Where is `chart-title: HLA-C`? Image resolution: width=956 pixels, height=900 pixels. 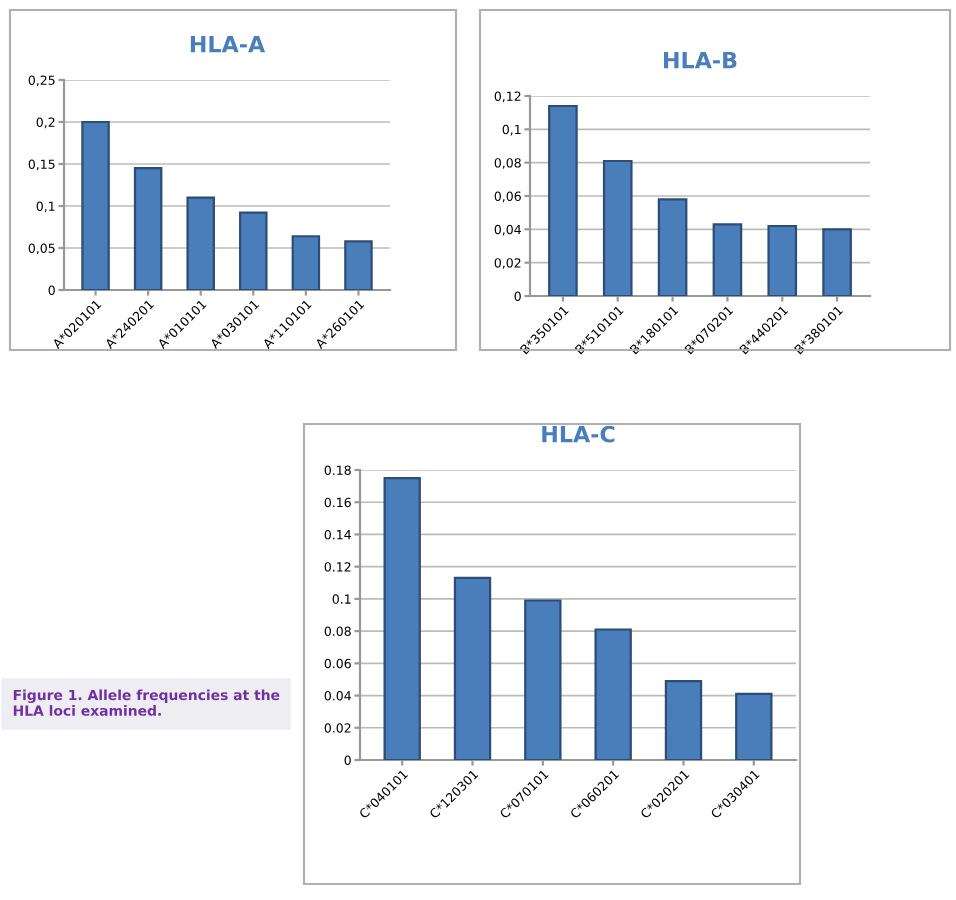
chart-title: HLA-C is located at coordinates (578, 434).